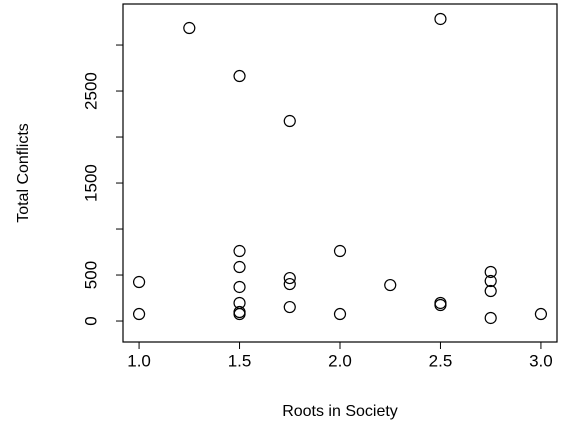 The width and height of the screenshot is (563, 440). Describe the element at coordinates (139, 360) in the screenshot. I see `x-tick-label: 1.0` at that location.